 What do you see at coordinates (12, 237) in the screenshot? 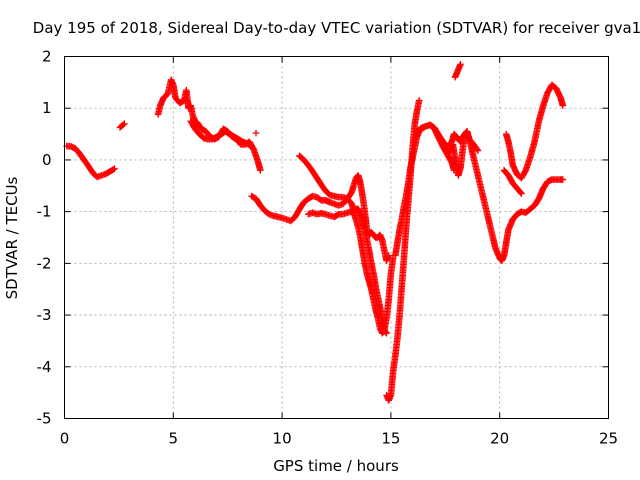
I see `y-axis-label: SDTVAR / TECUs` at bounding box center [12, 237].